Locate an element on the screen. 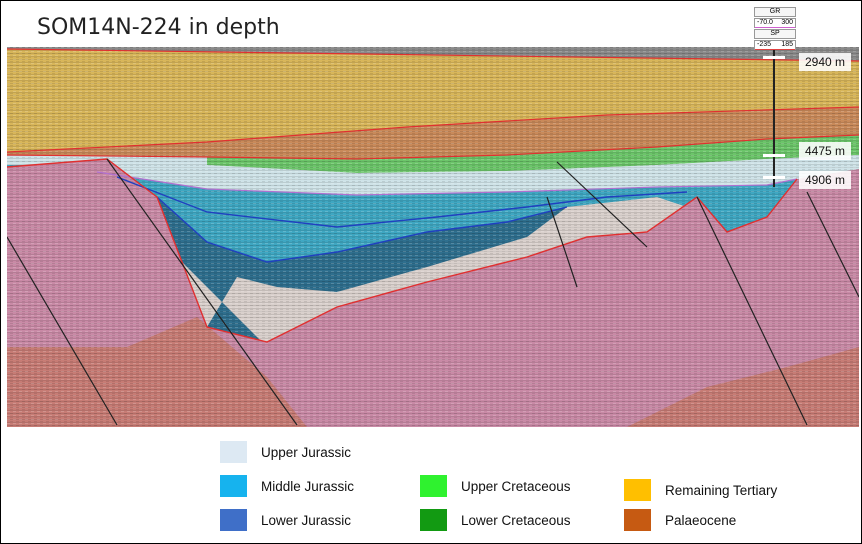 This screenshot has height=544, width=862. sp-label: SP is located at coordinates (775, 33).